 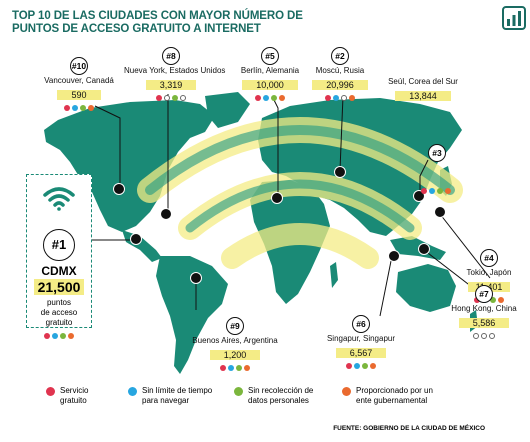 What do you see at coordinates (340, 85) in the screenshot?
I see `city-value: 20,996` at bounding box center [340, 85].